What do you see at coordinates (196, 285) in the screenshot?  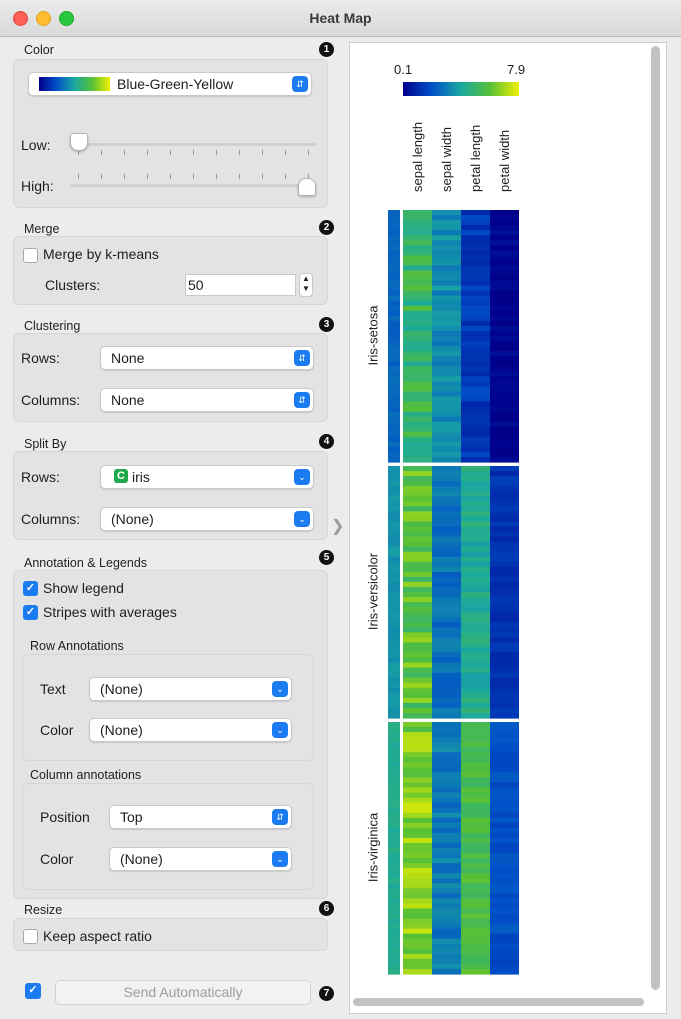 I see `clusters-value: 50` at bounding box center [196, 285].